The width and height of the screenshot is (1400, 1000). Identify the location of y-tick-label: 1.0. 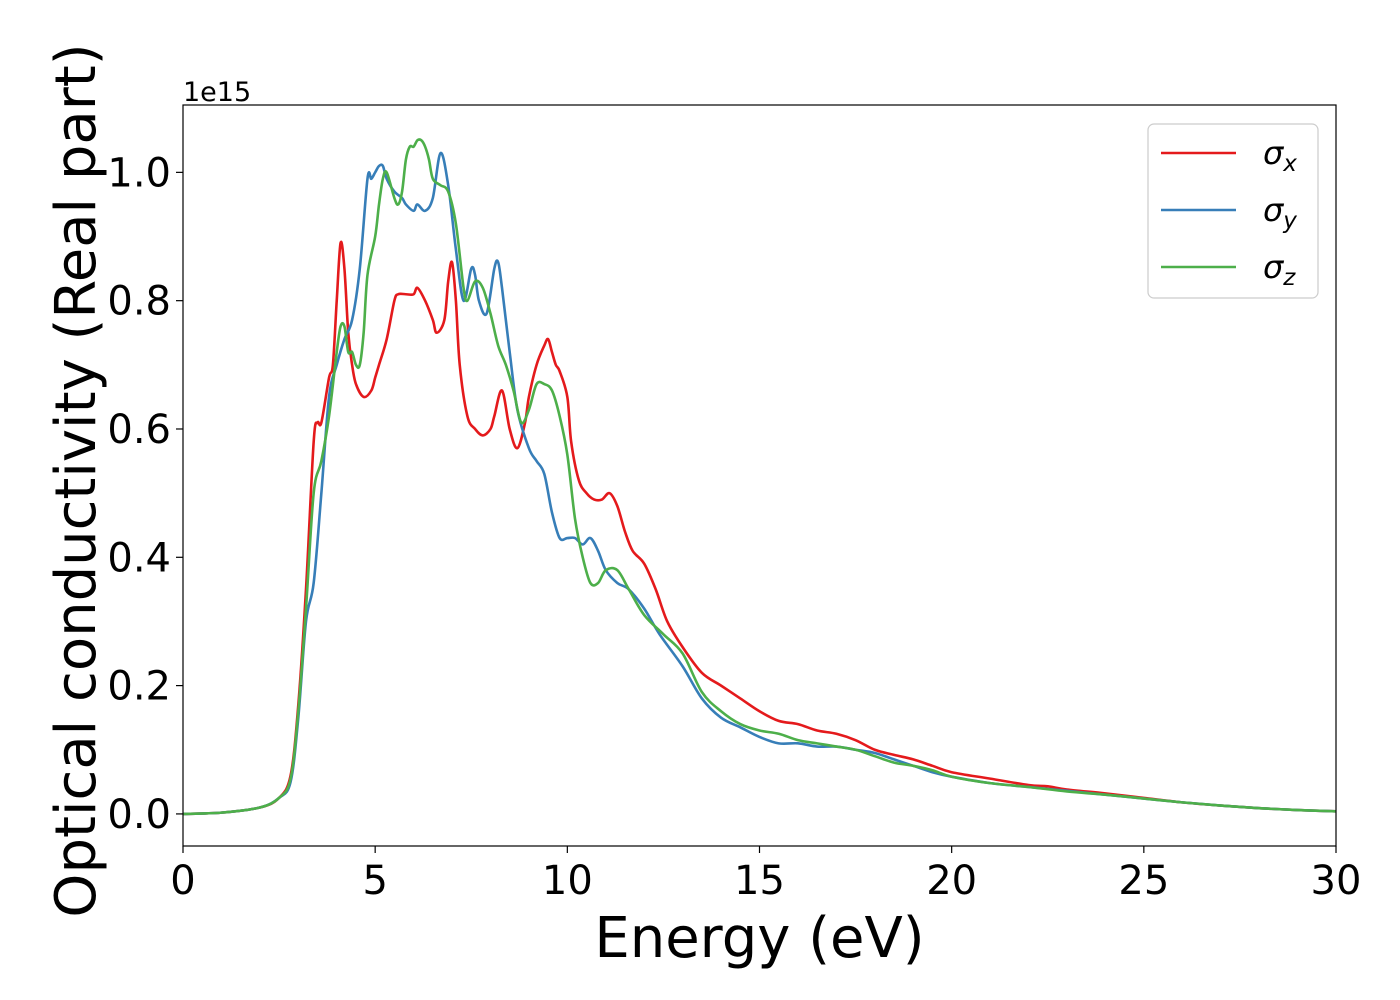
(139, 173).